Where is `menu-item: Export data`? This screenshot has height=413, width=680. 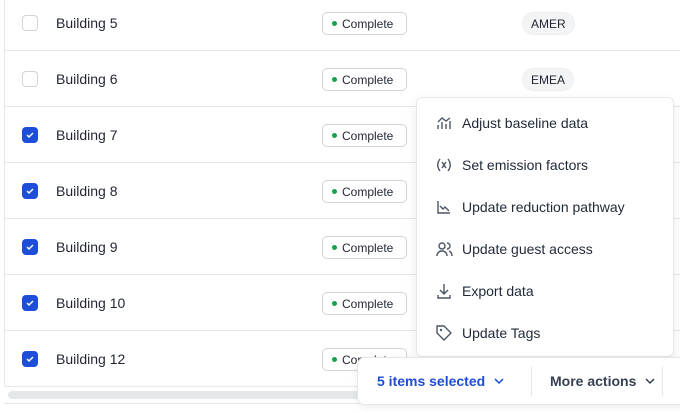 menu-item: Export data is located at coordinates (545, 291).